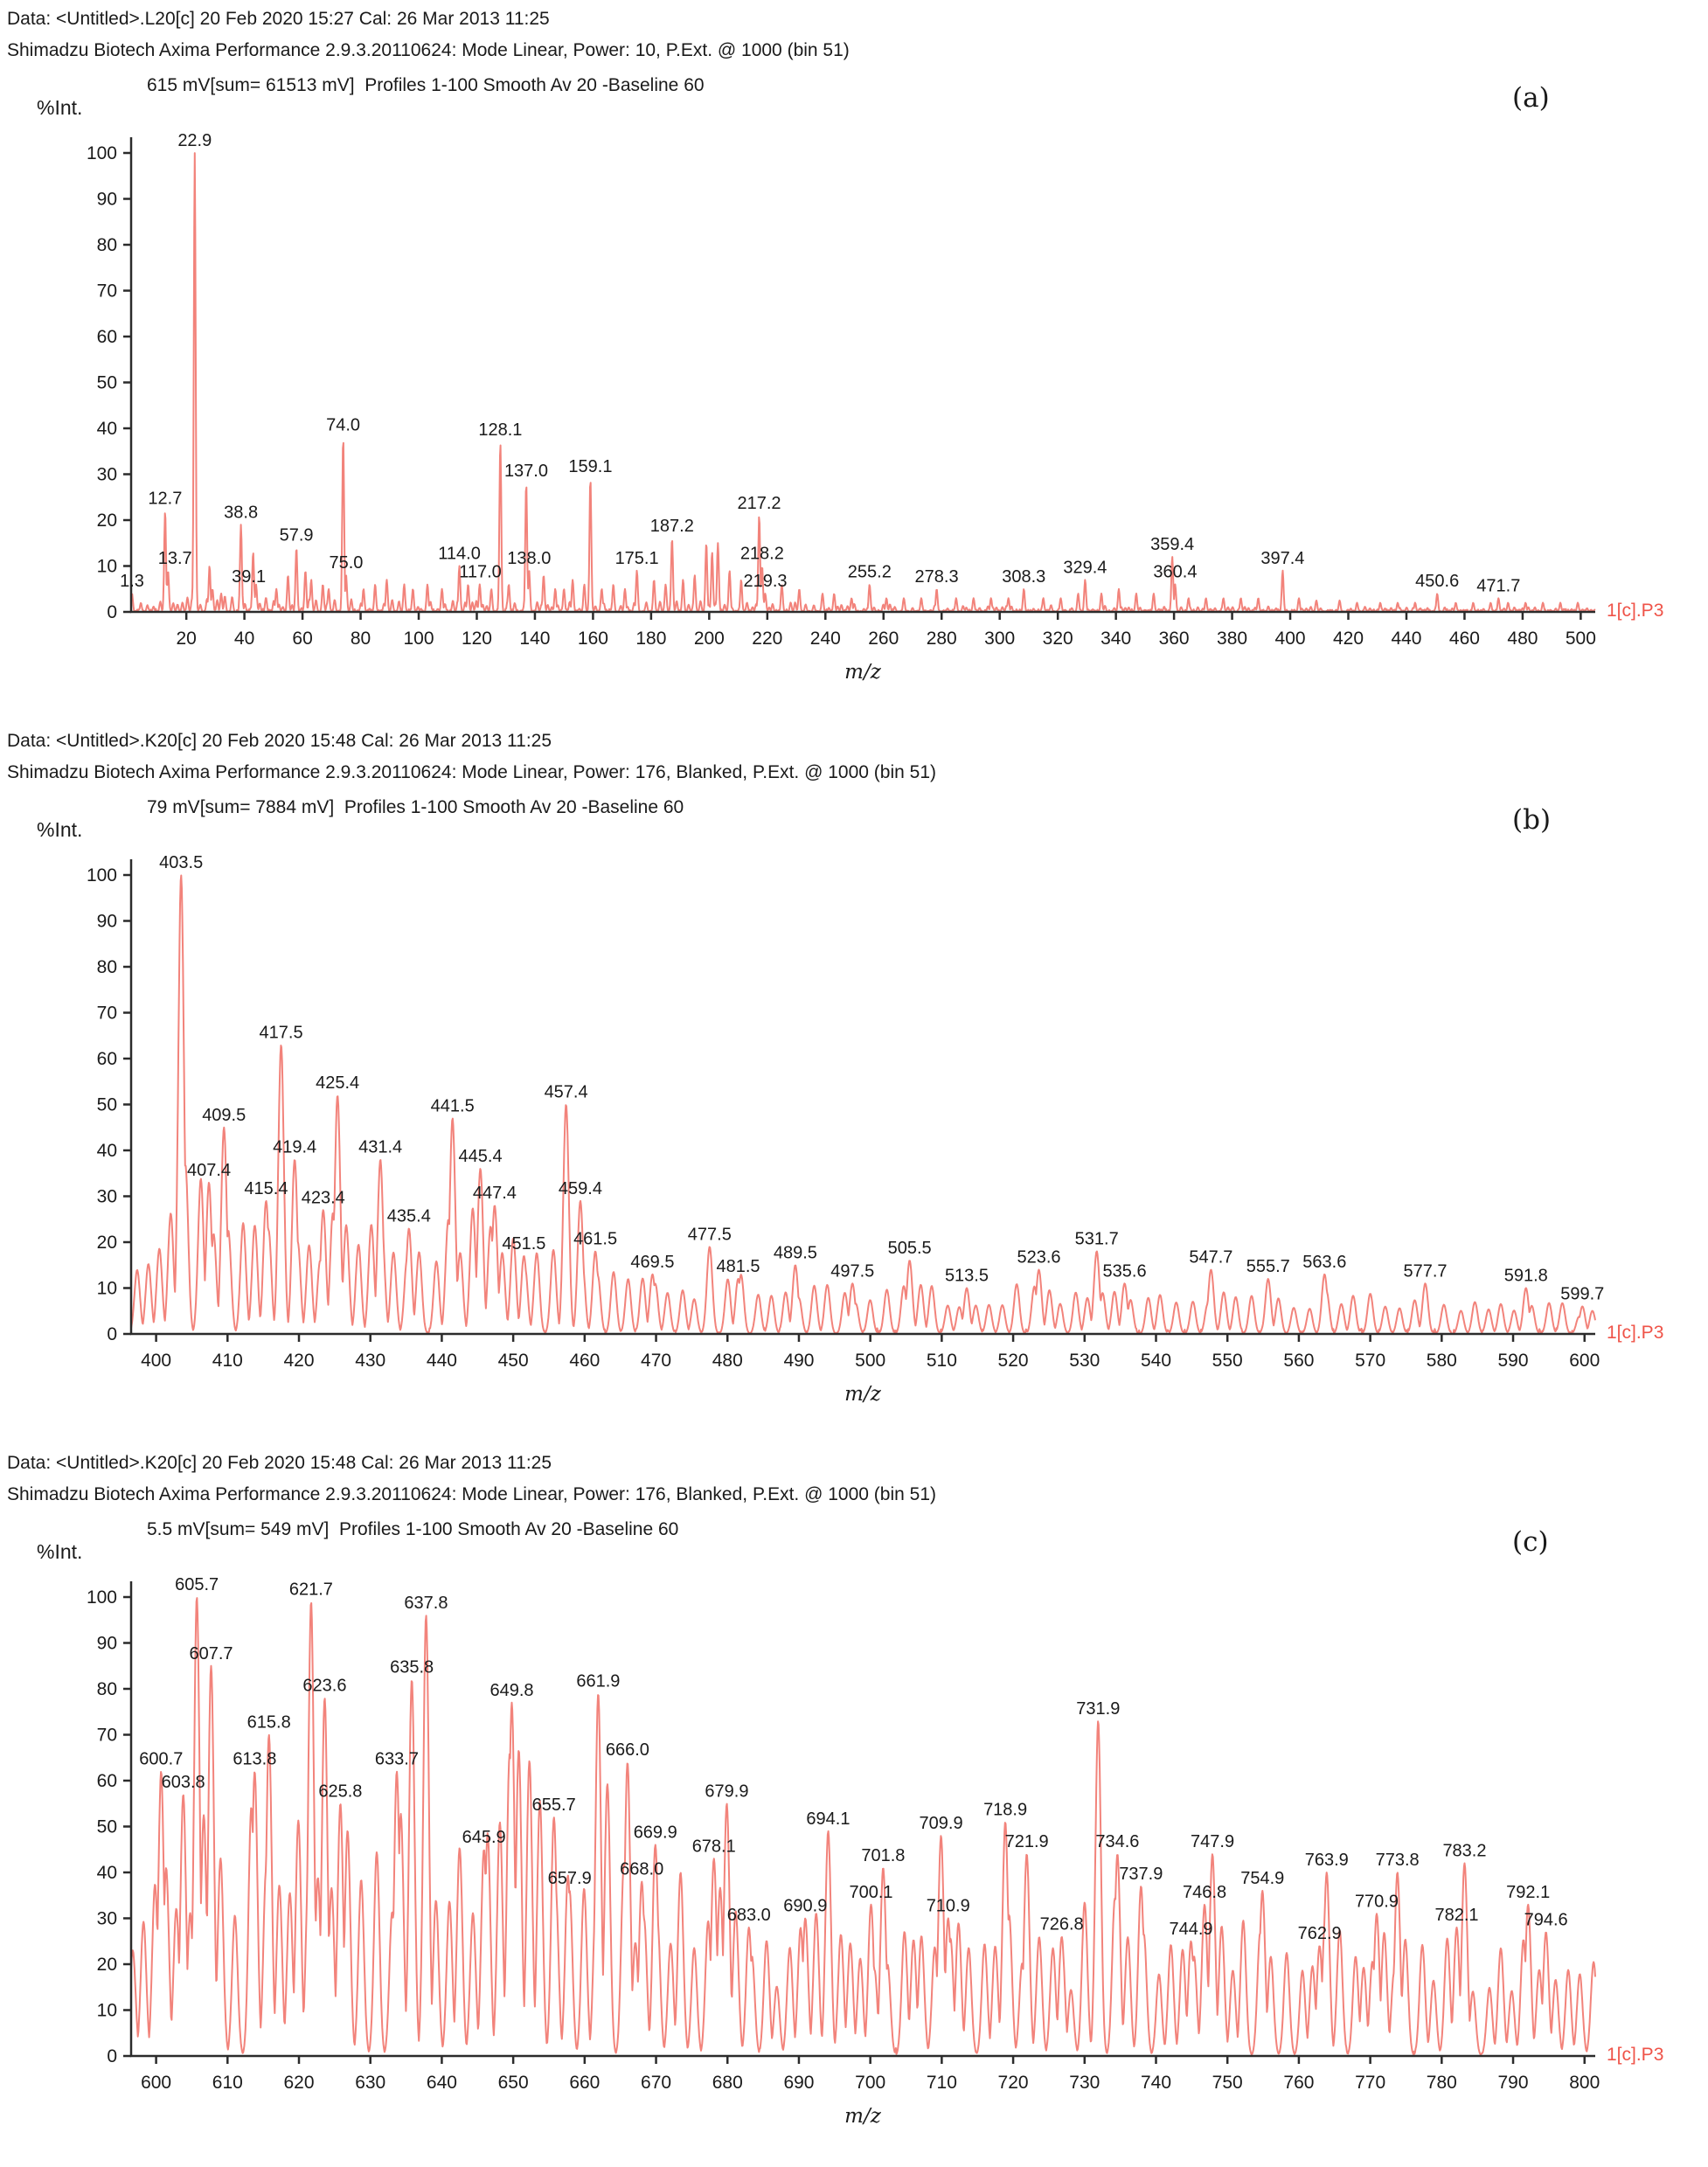 The height and width of the screenshot is (2167, 1708). Describe the element at coordinates (1191, 1930) in the screenshot. I see `peak-label: 744.9` at that location.